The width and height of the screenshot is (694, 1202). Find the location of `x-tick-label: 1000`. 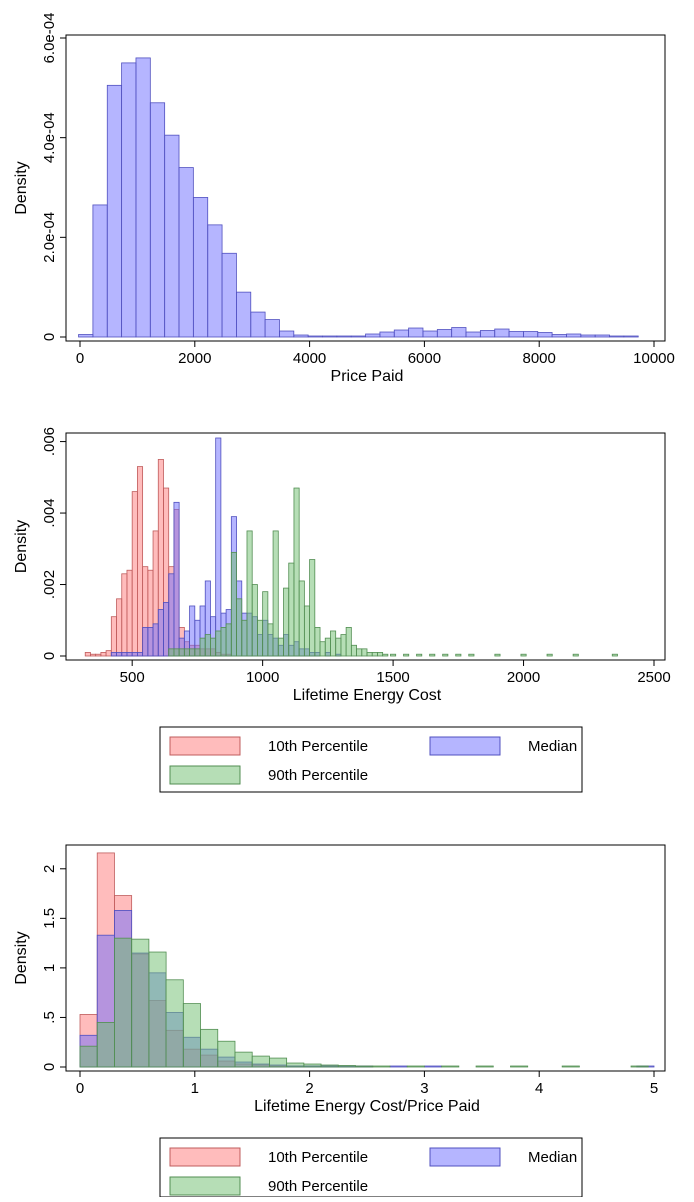

x-tick-label: 1000 is located at coordinates (262, 677).